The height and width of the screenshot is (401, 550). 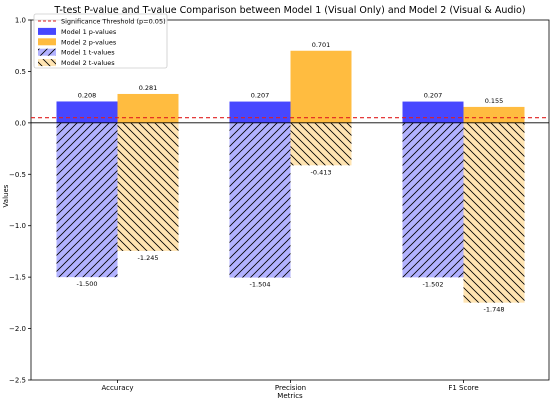 I want to click on y-axis-label: Values, so click(x=6, y=195).